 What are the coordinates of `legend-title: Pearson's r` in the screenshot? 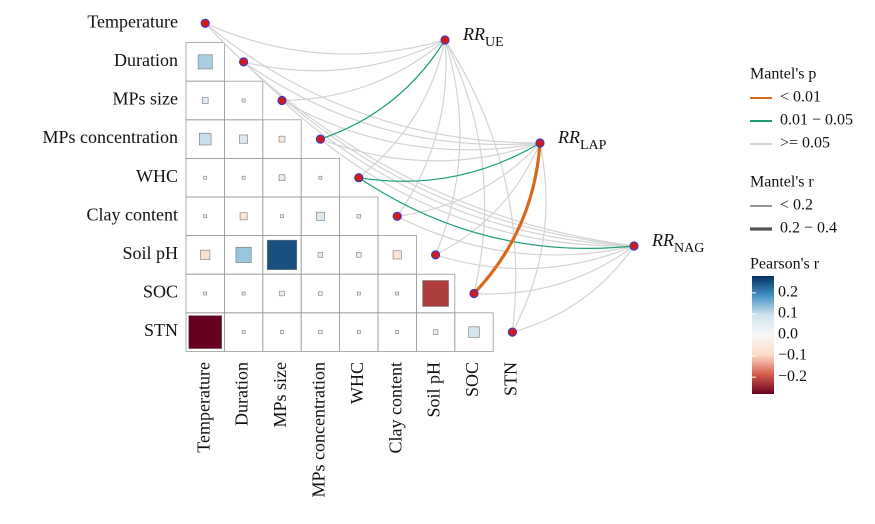 It's located at (785, 264).